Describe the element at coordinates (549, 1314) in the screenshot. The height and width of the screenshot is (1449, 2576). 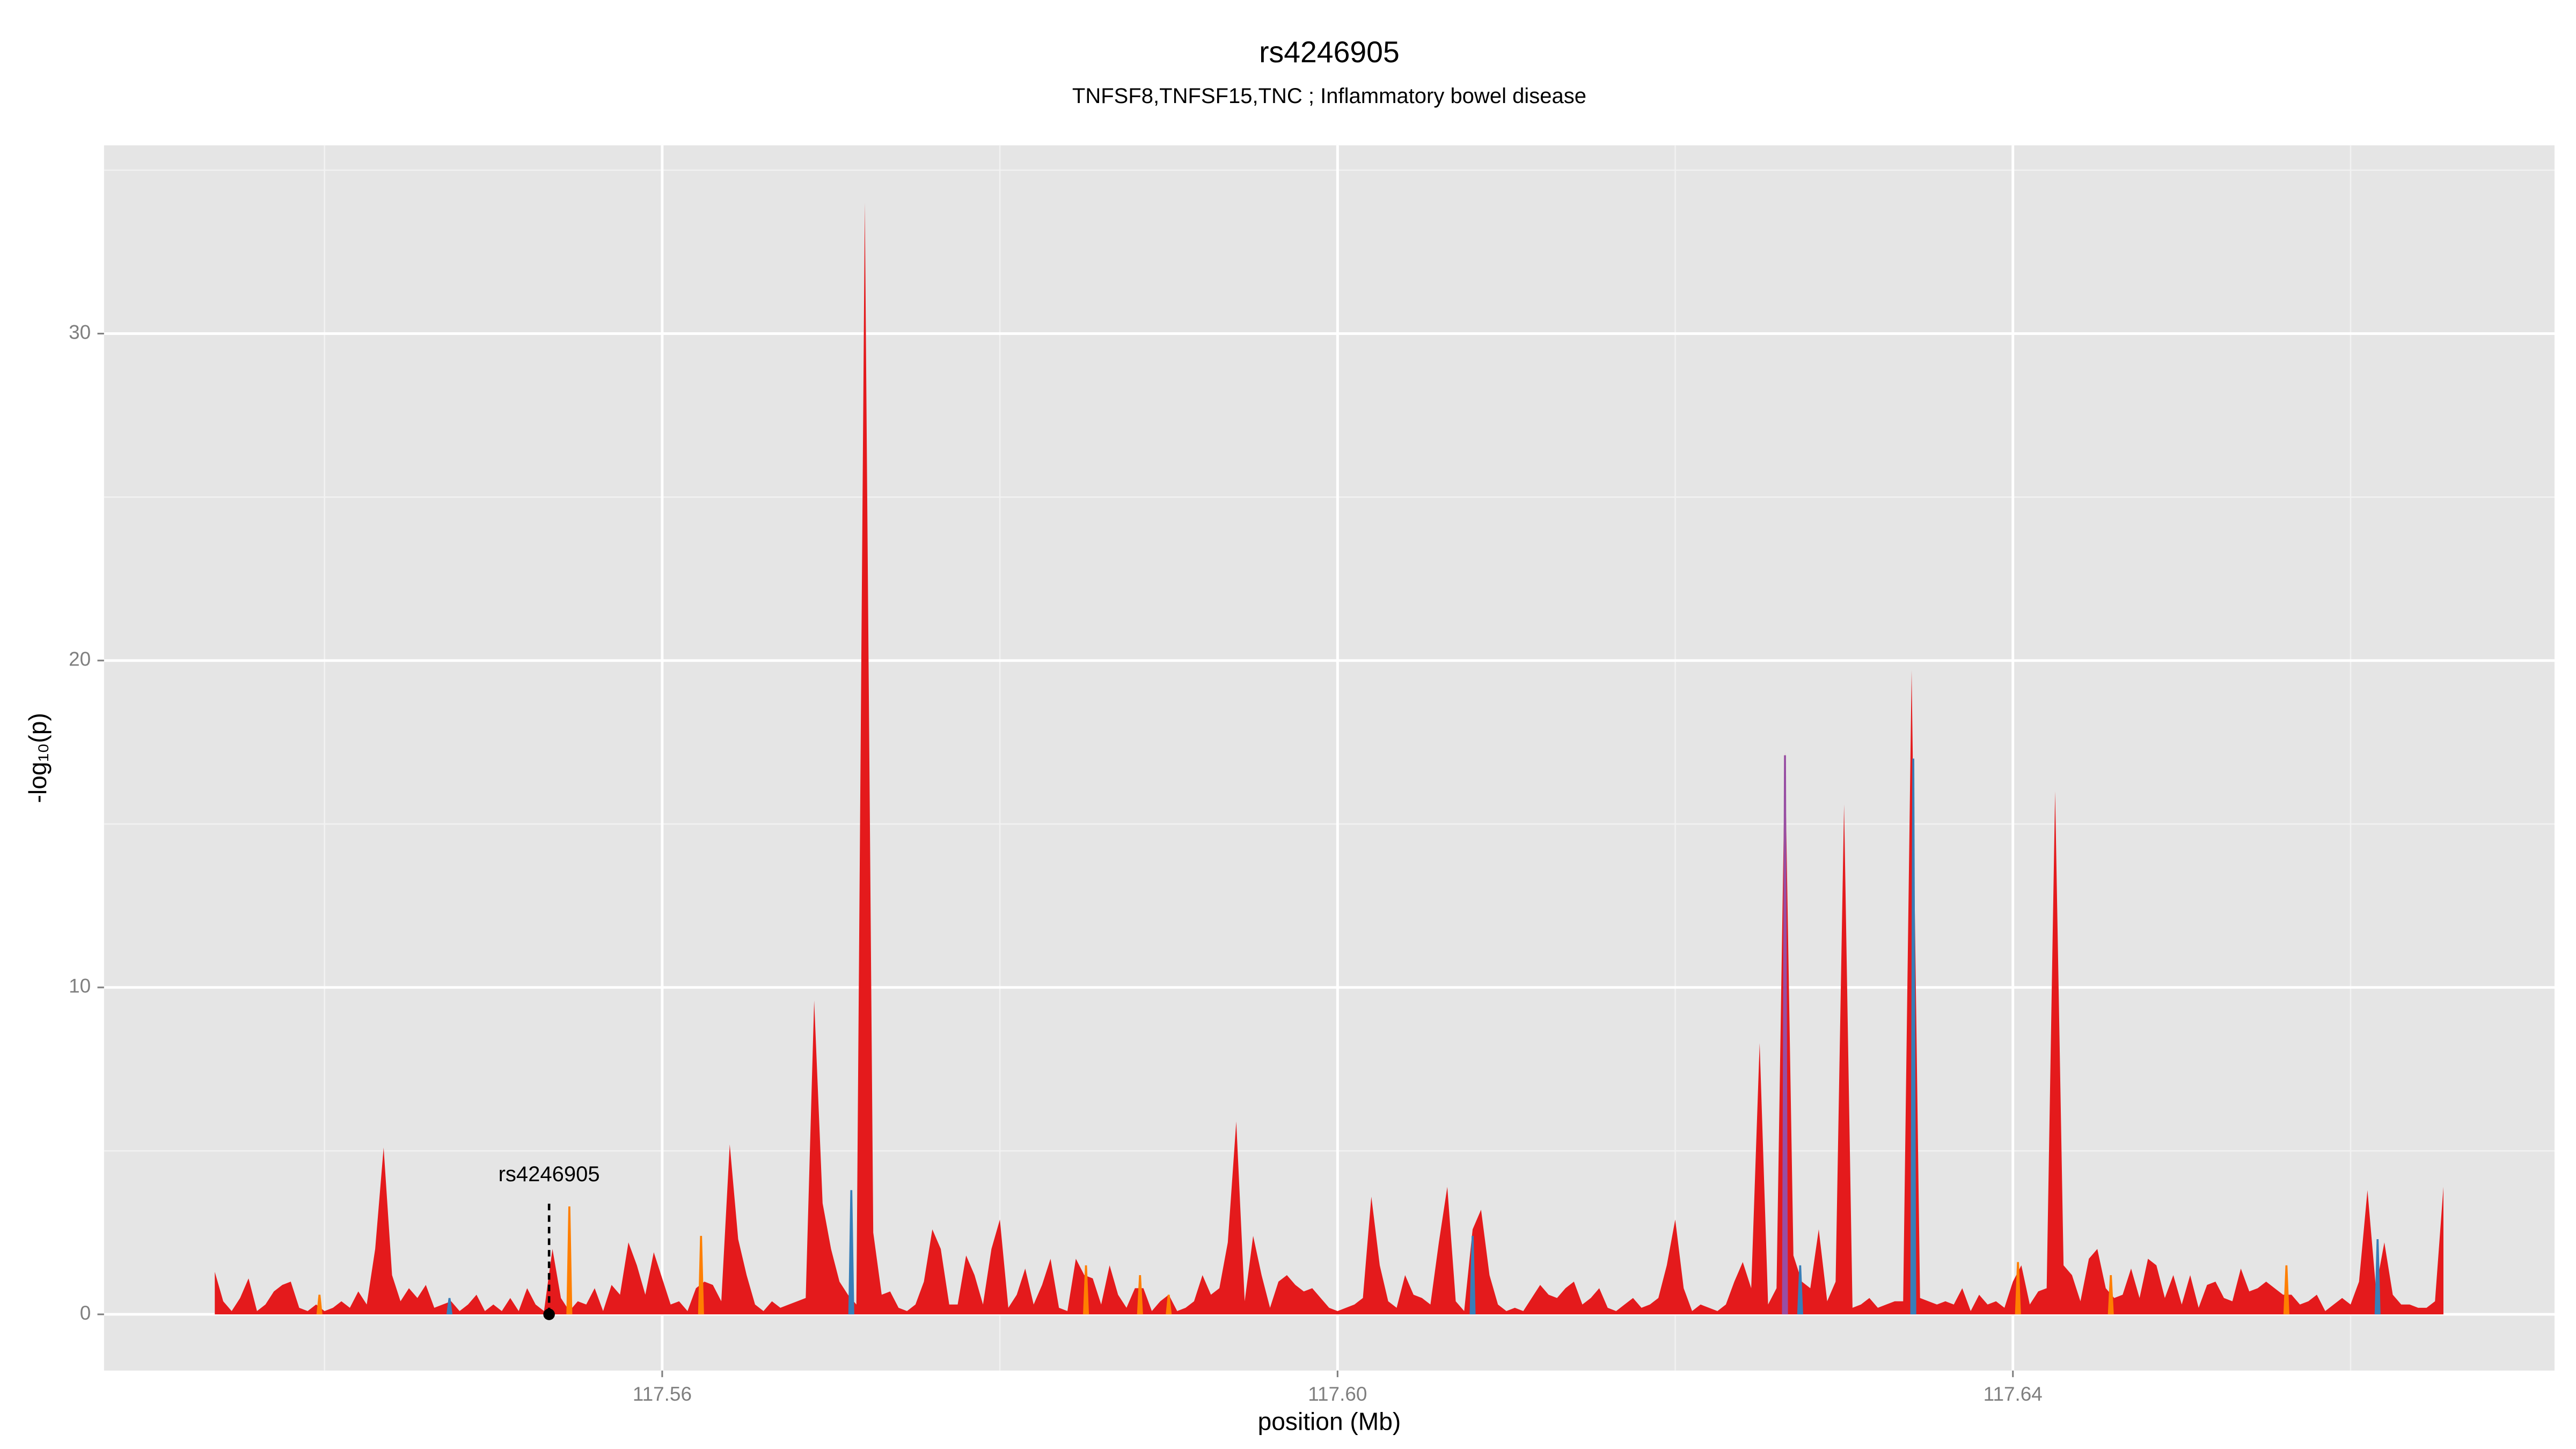
I see `highlight-point` at that location.